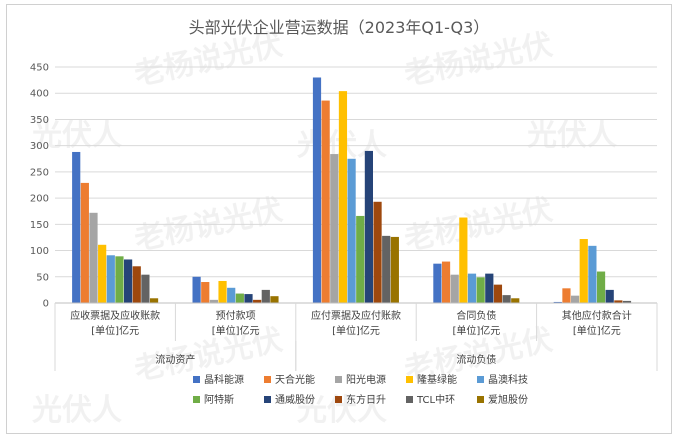  Describe the element at coordinates (175, 359) in the screenshot. I see `group-label: 流动资产` at that location.